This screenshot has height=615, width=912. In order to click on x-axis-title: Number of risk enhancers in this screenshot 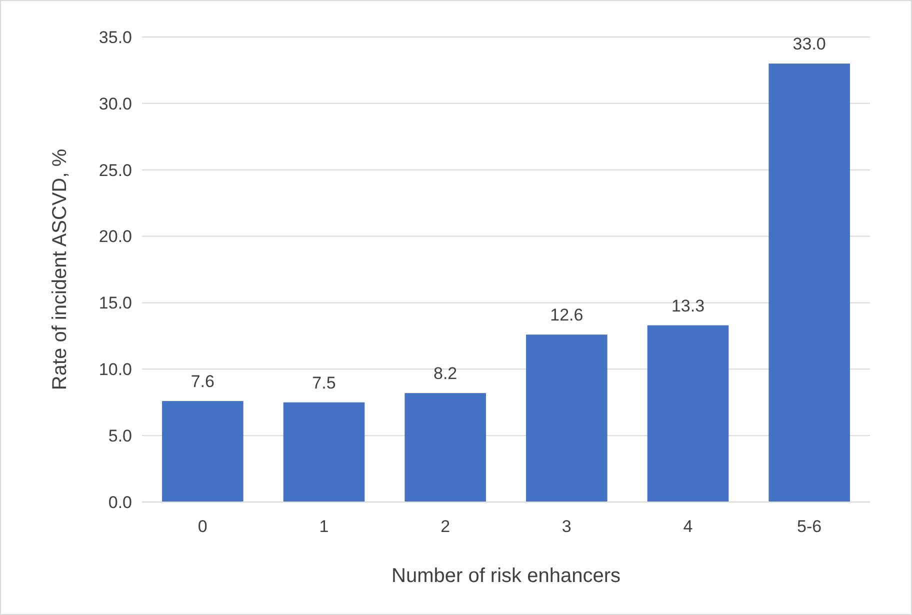, I will do `click(506, 576)`.